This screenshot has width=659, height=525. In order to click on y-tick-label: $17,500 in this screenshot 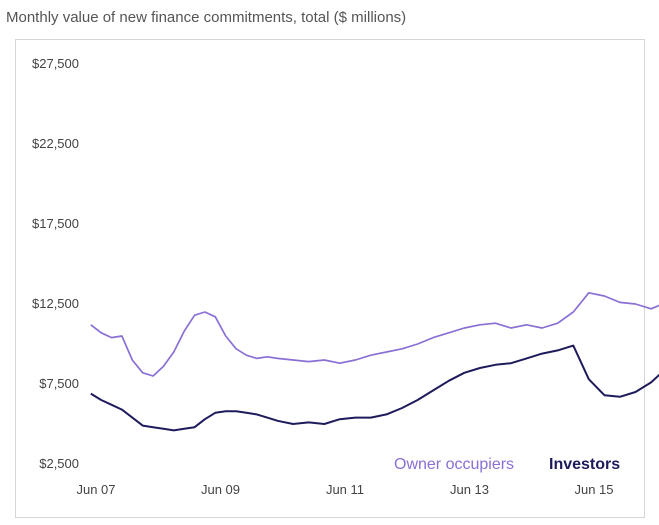, I will do `click(55, 223)`.